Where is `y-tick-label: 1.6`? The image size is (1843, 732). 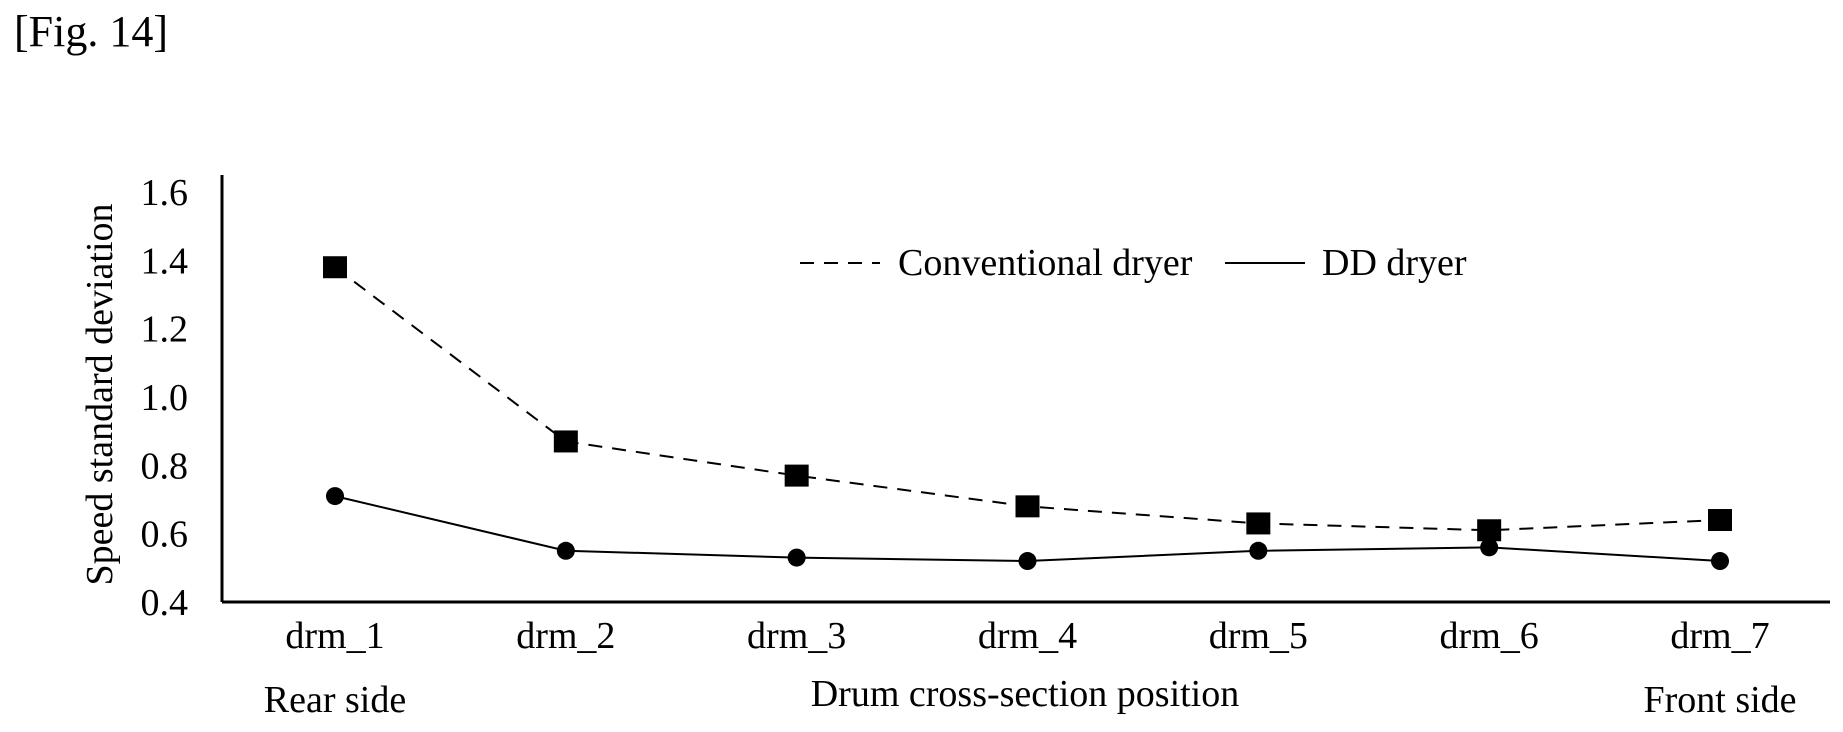
y-tick-label: 1.6 is located at coordinates (165, 193).